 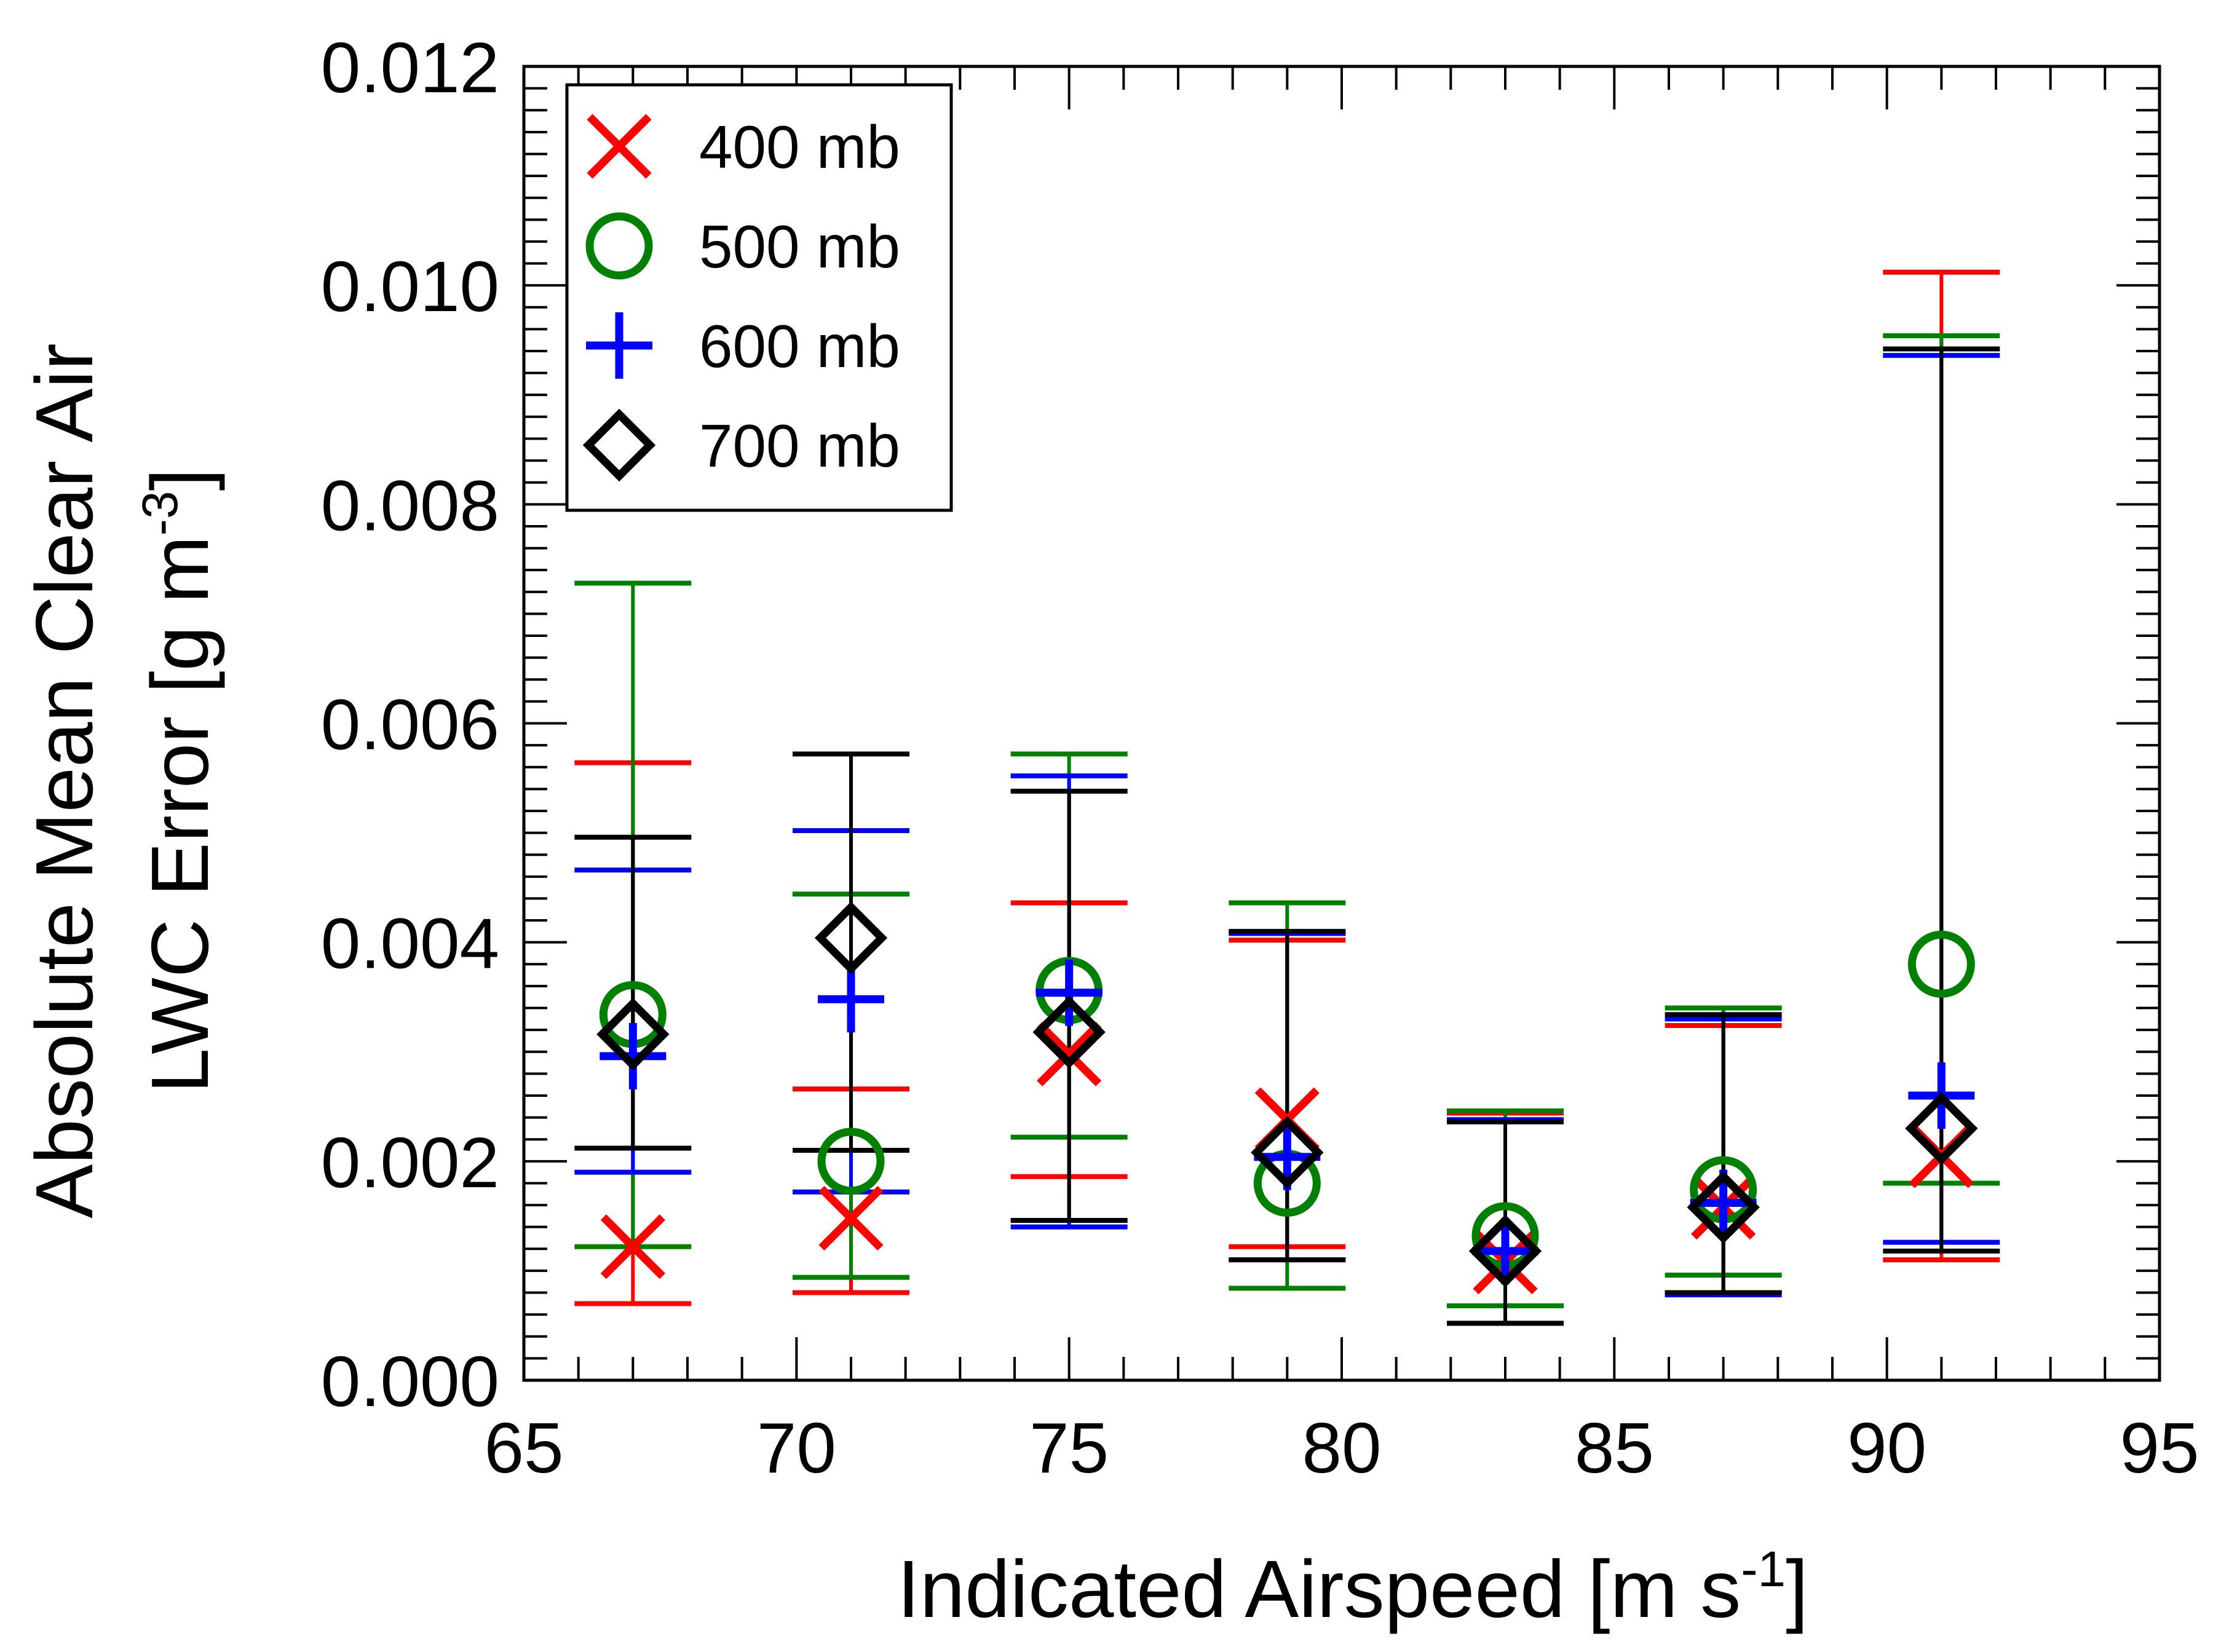 I want to click on y-axis-title-end: ], so click(x=180, y=479).